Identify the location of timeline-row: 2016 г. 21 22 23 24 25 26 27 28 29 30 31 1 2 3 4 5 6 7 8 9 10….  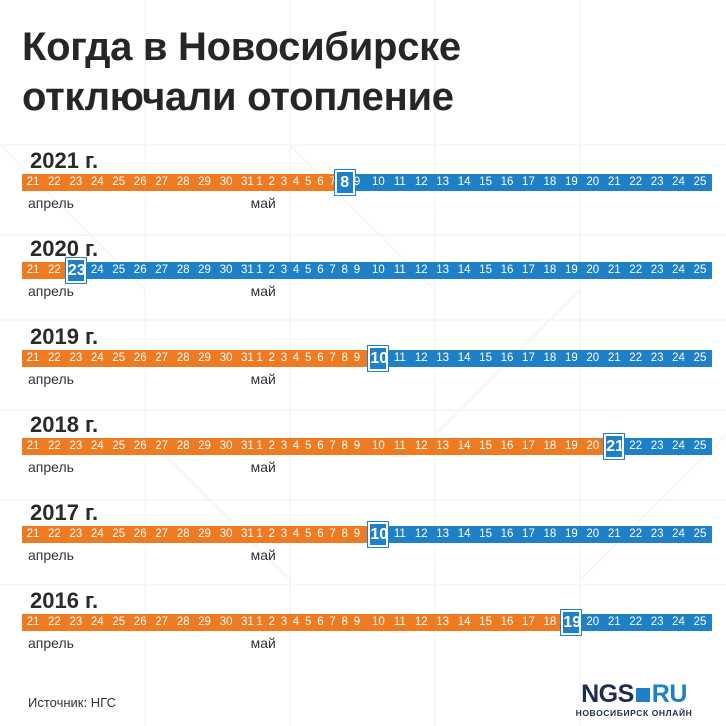
(367, 633).